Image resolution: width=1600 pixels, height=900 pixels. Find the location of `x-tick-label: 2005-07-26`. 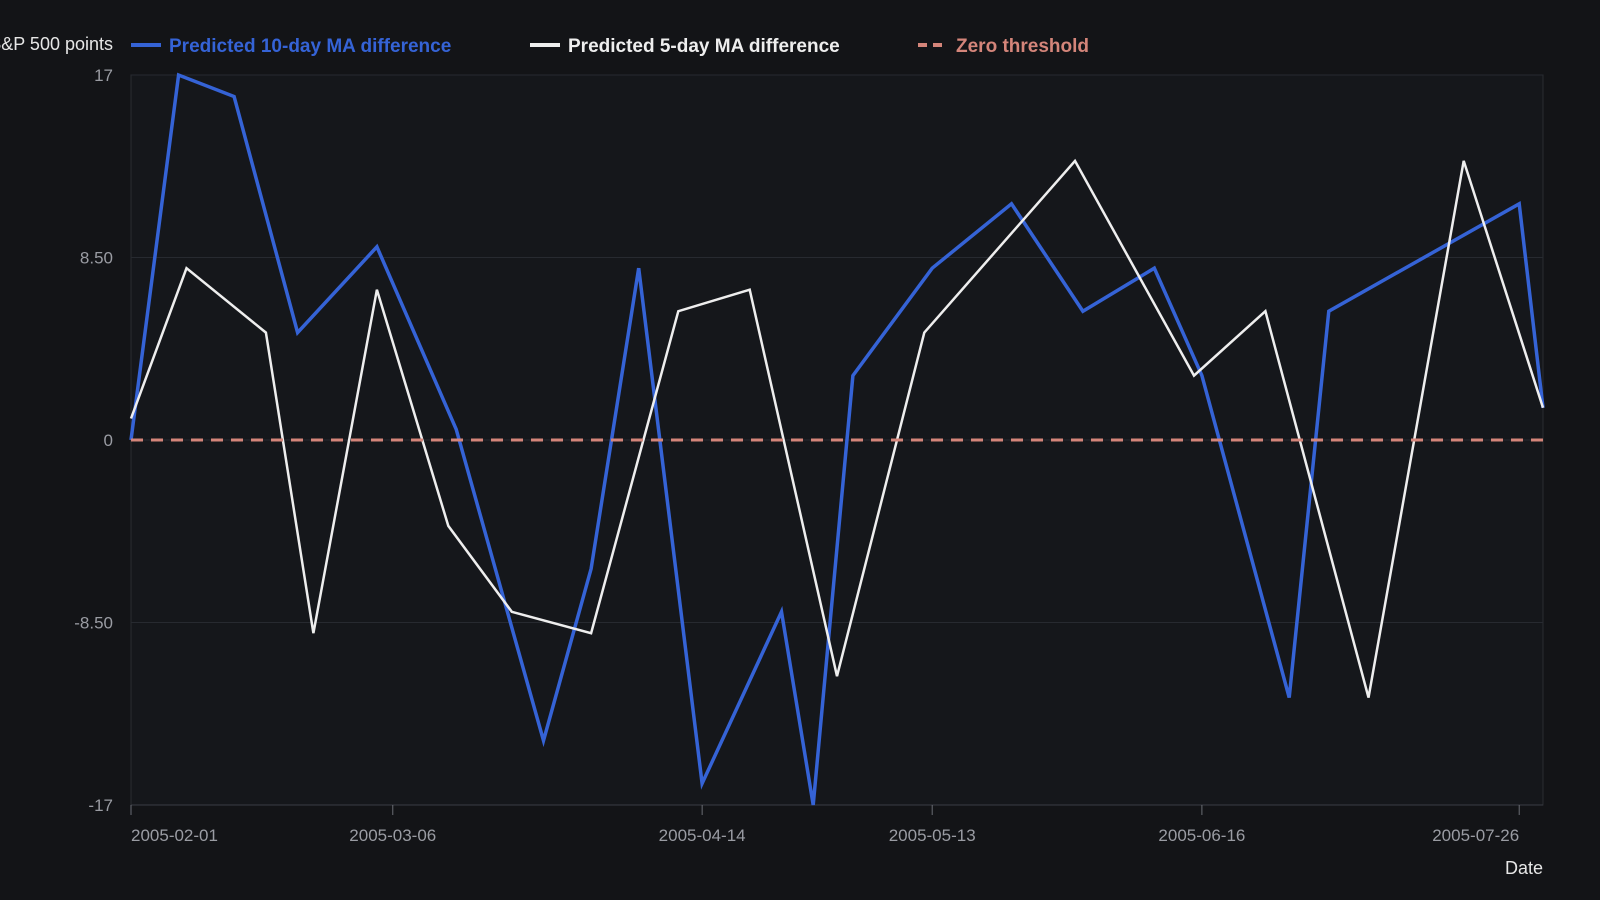

x-tick-label: 2005-07-26 is located at coordinates (1475, 835).